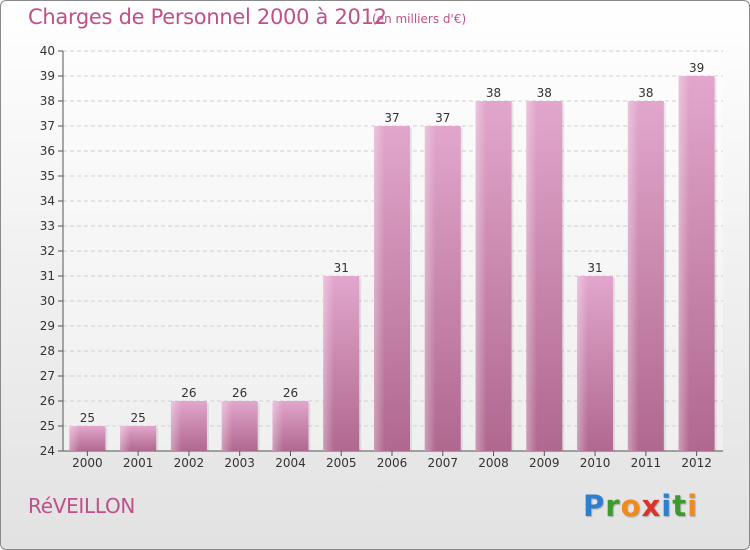  Describe the element at coordinates (392, 463) in the screenshot. I see `x-tick-label: 2006` at that location.